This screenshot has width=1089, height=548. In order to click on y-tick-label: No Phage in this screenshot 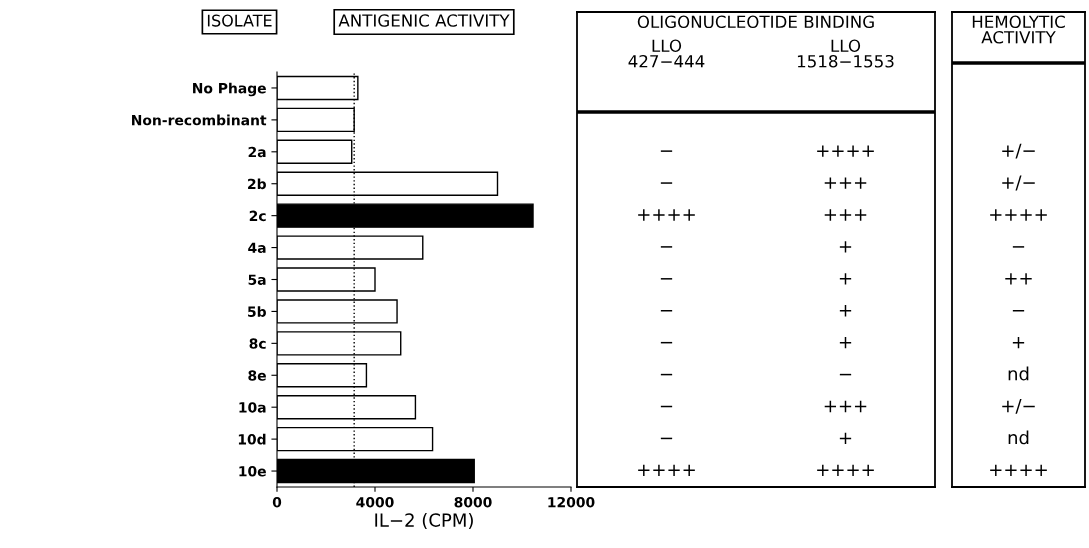, I will do `click(229, 89)`.